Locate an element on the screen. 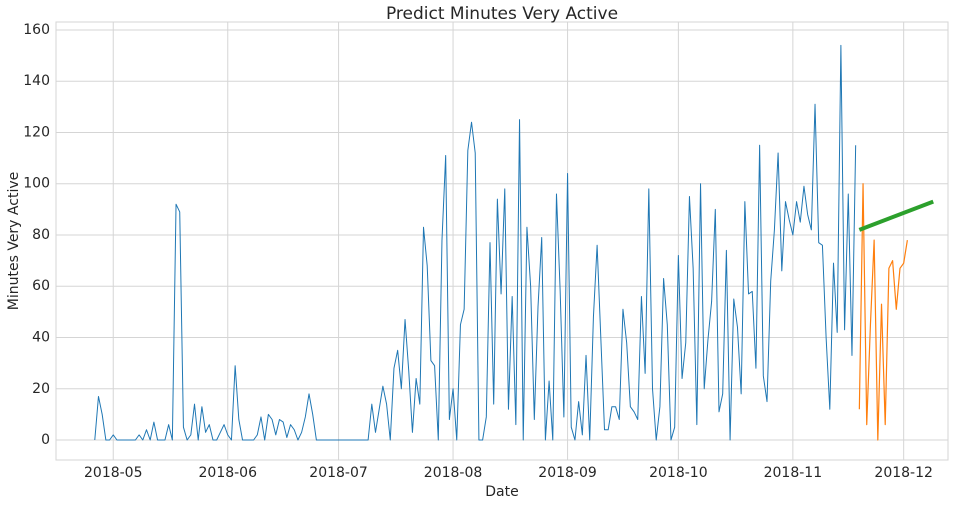 This screenshot has height=506, width=955. y-tick-label: 160 is located at coordinates (36, 30).